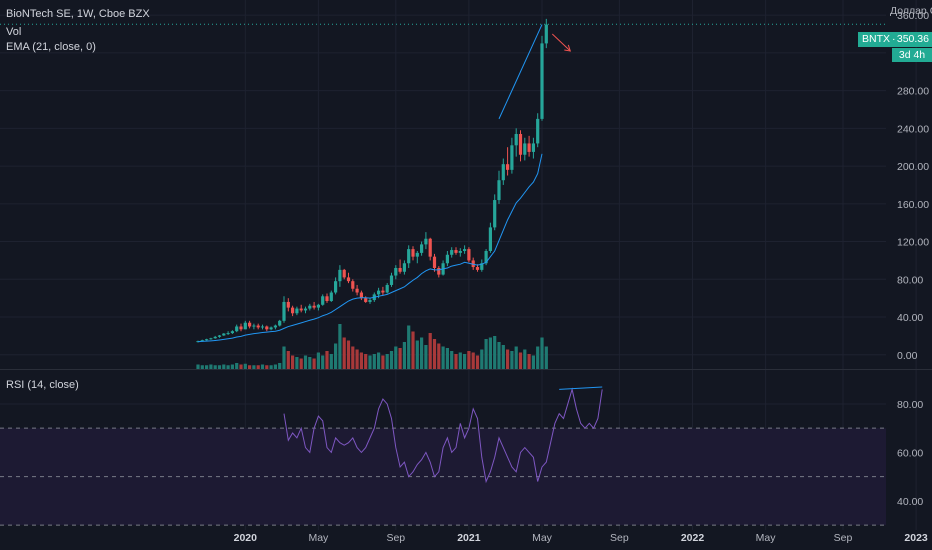  I want to click on price-tick-label: 160.00, so click(913, 205).